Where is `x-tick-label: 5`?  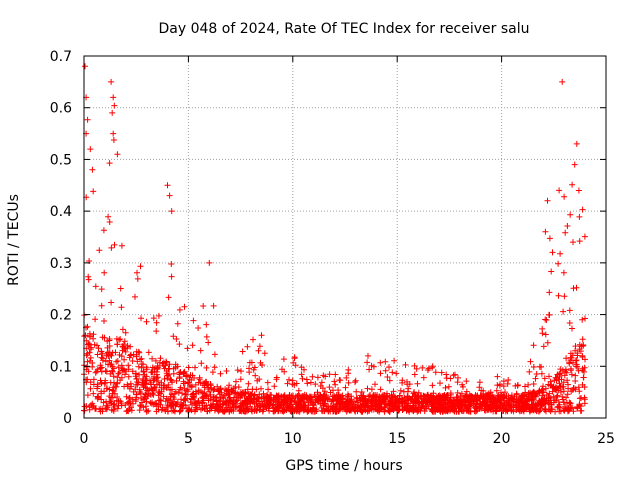 x-tick-label: 5 is located at coordinates (188, 439).